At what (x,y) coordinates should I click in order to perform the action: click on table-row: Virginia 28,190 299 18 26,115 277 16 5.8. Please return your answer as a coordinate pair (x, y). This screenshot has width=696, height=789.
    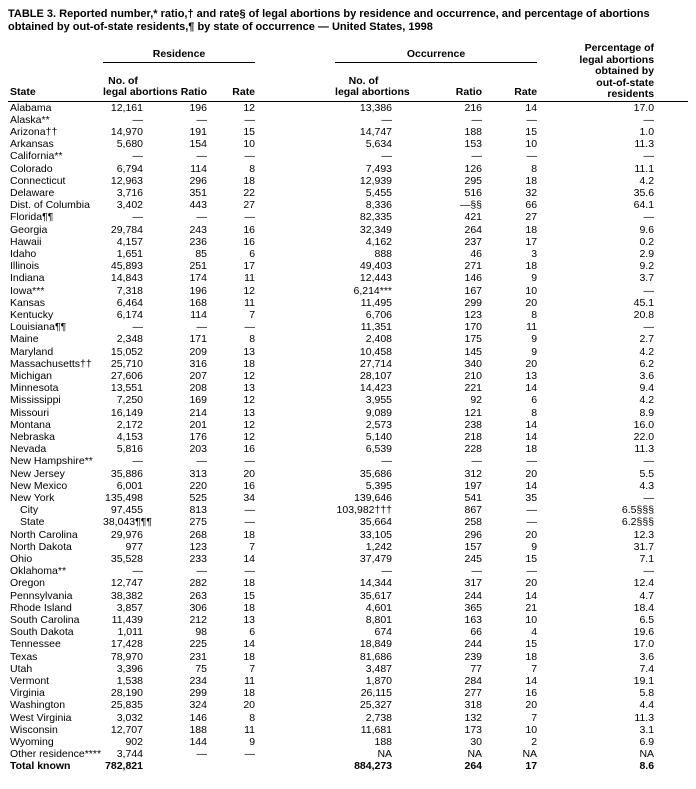
    Looking at the image, I should click on (348, 693).